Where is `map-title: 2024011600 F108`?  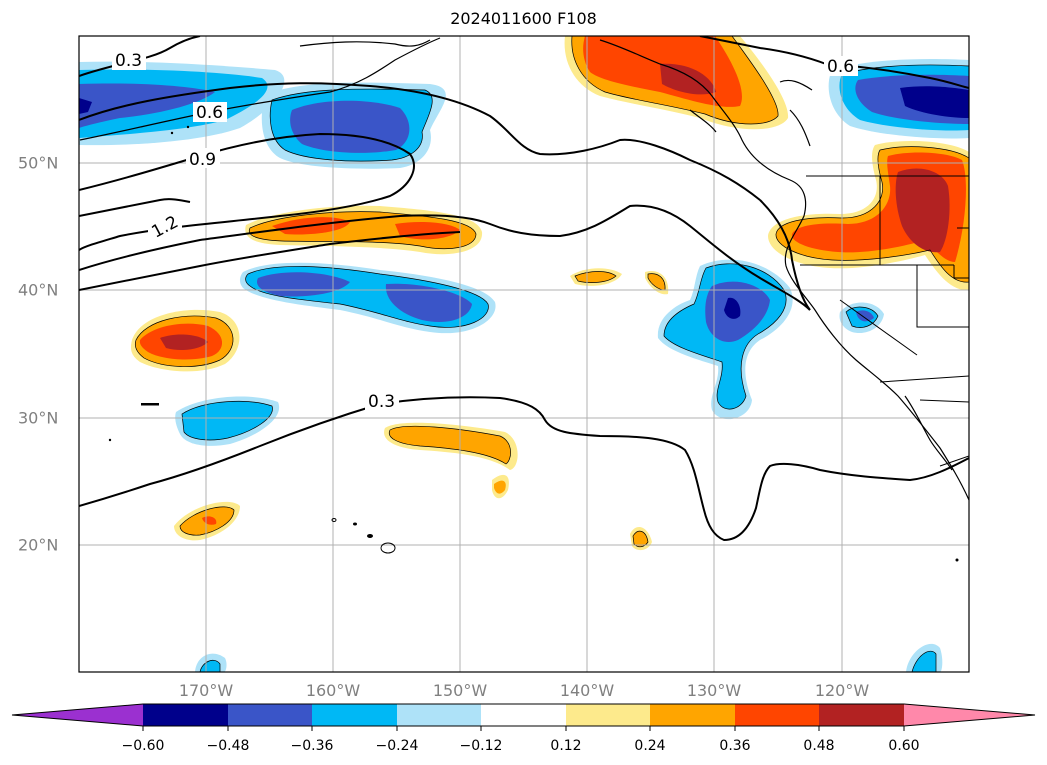 map-title: 2024011600 F108 is located at coordinates (523, 18).